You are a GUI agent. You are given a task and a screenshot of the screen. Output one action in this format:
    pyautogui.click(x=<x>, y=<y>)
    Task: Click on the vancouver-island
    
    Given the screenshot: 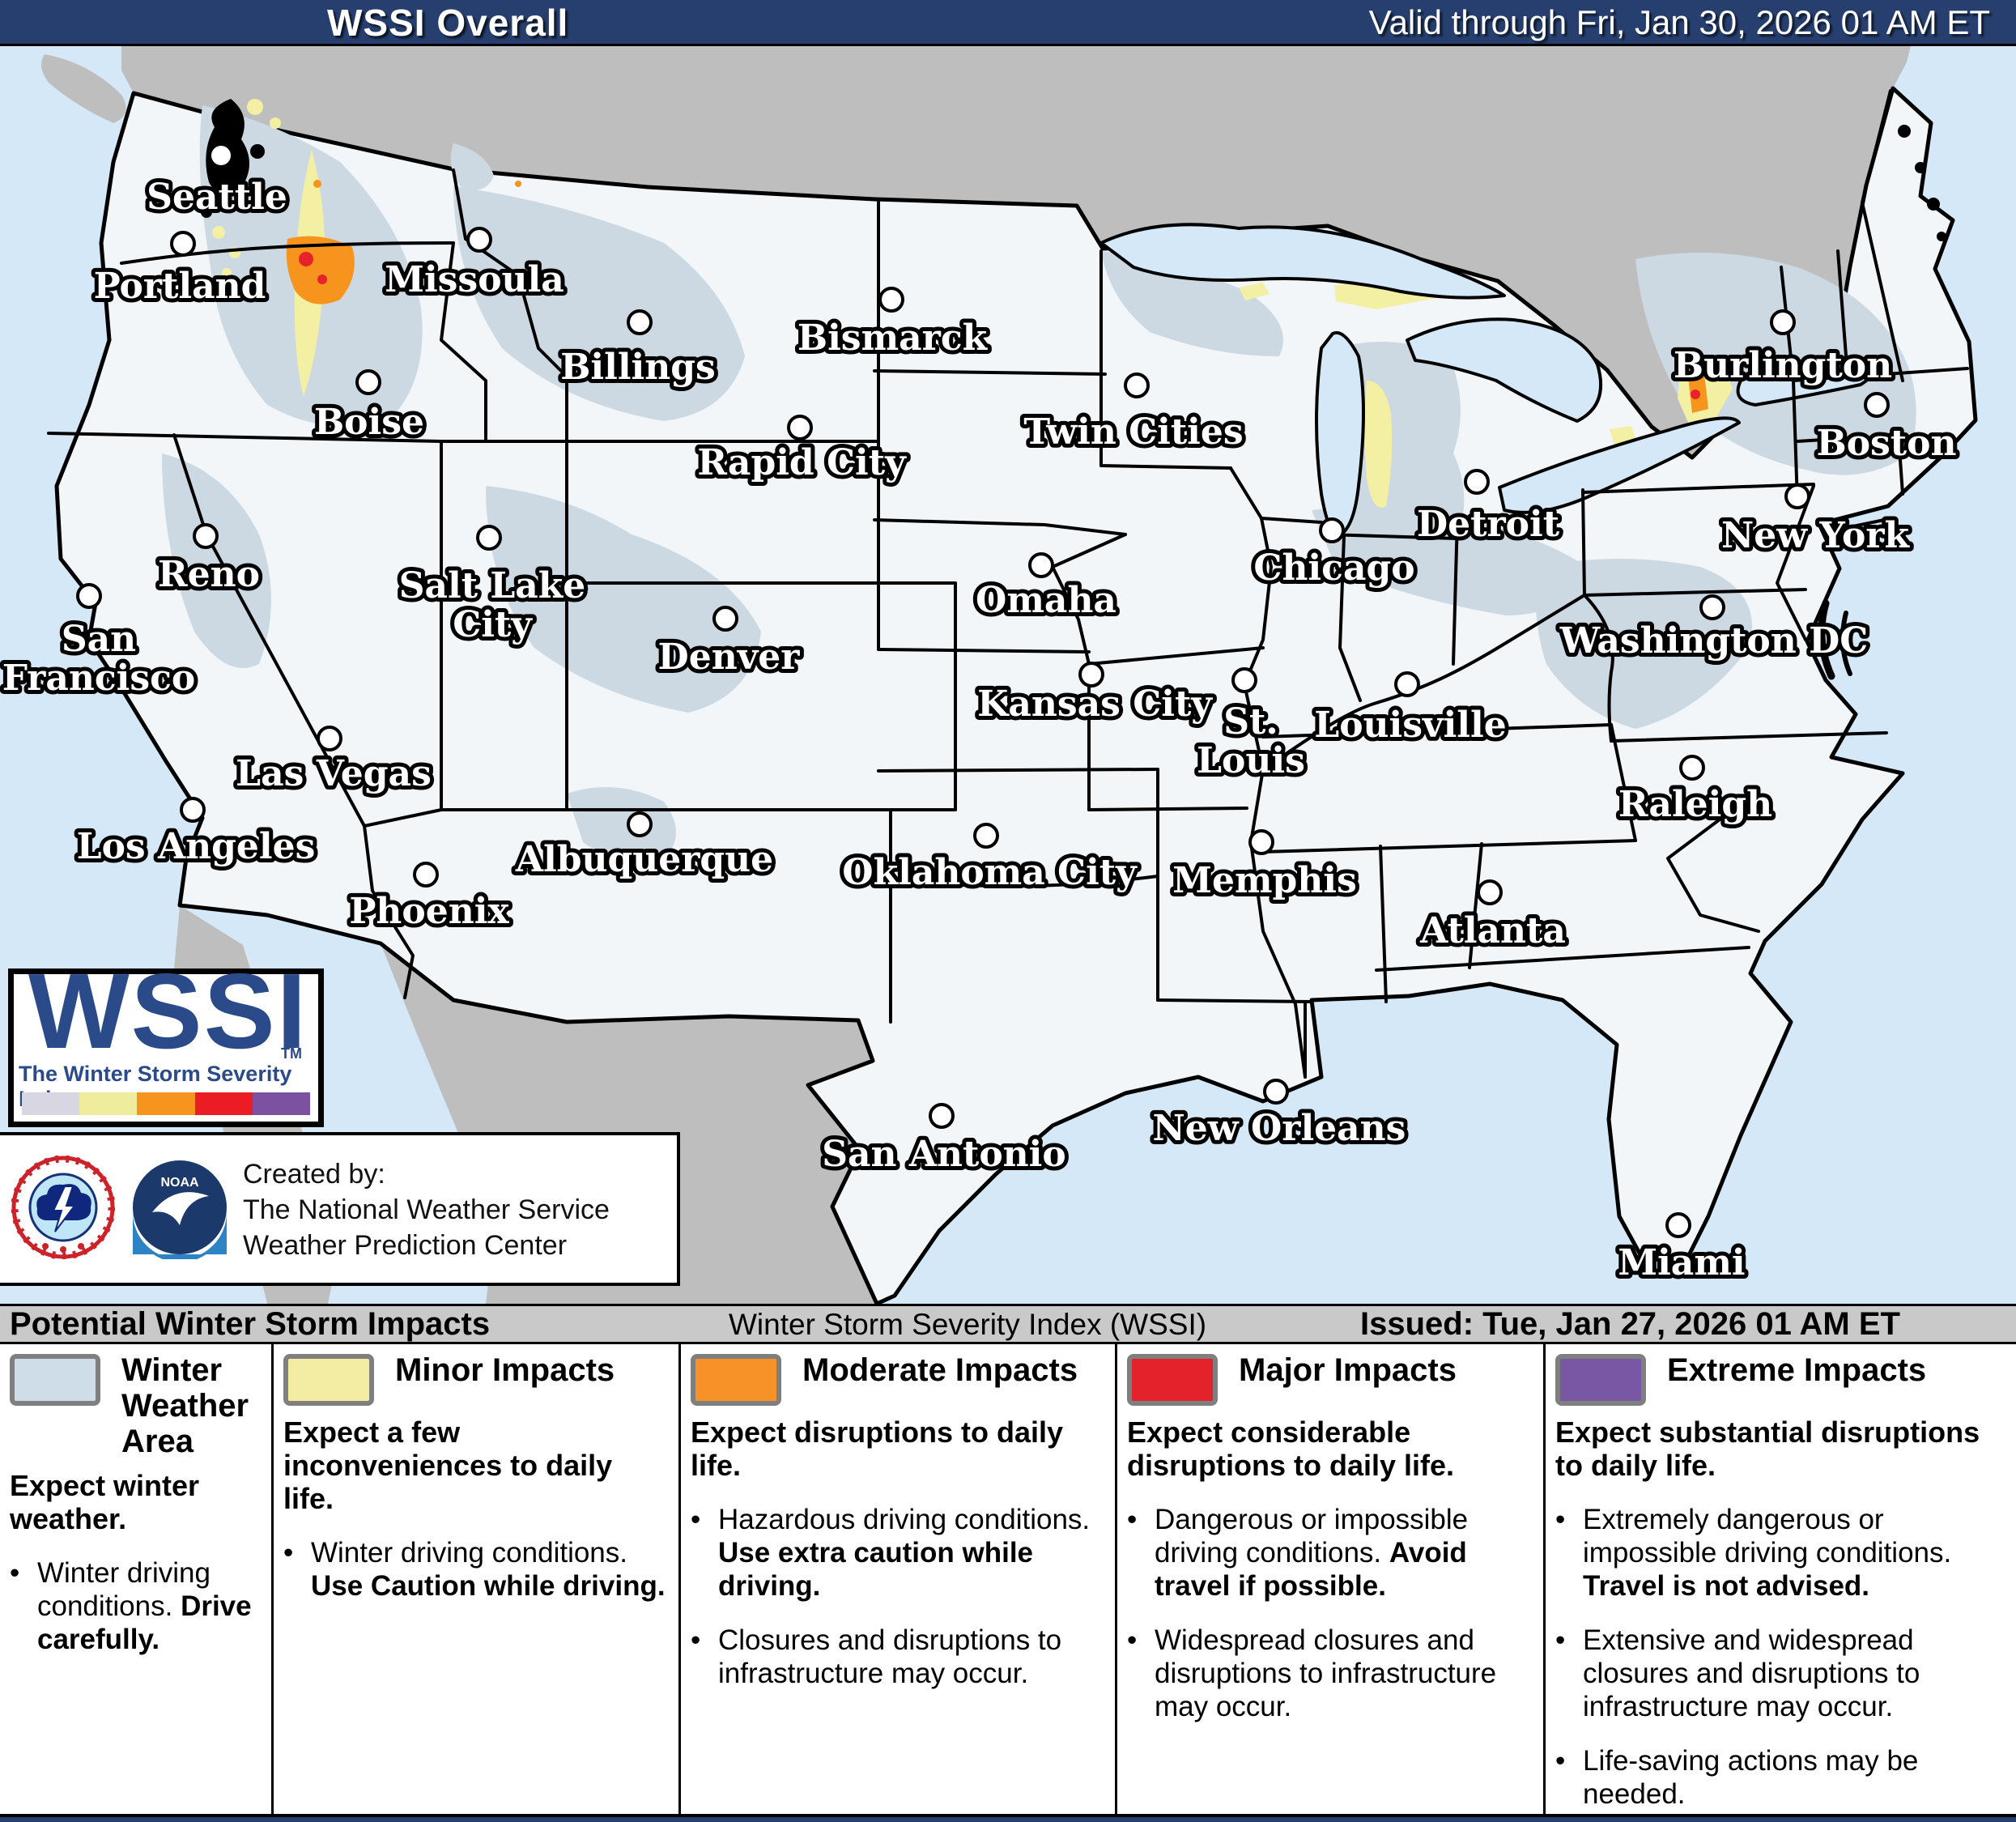 What is the action you would take?
    pyautogui.click(x=83, y=88)
    